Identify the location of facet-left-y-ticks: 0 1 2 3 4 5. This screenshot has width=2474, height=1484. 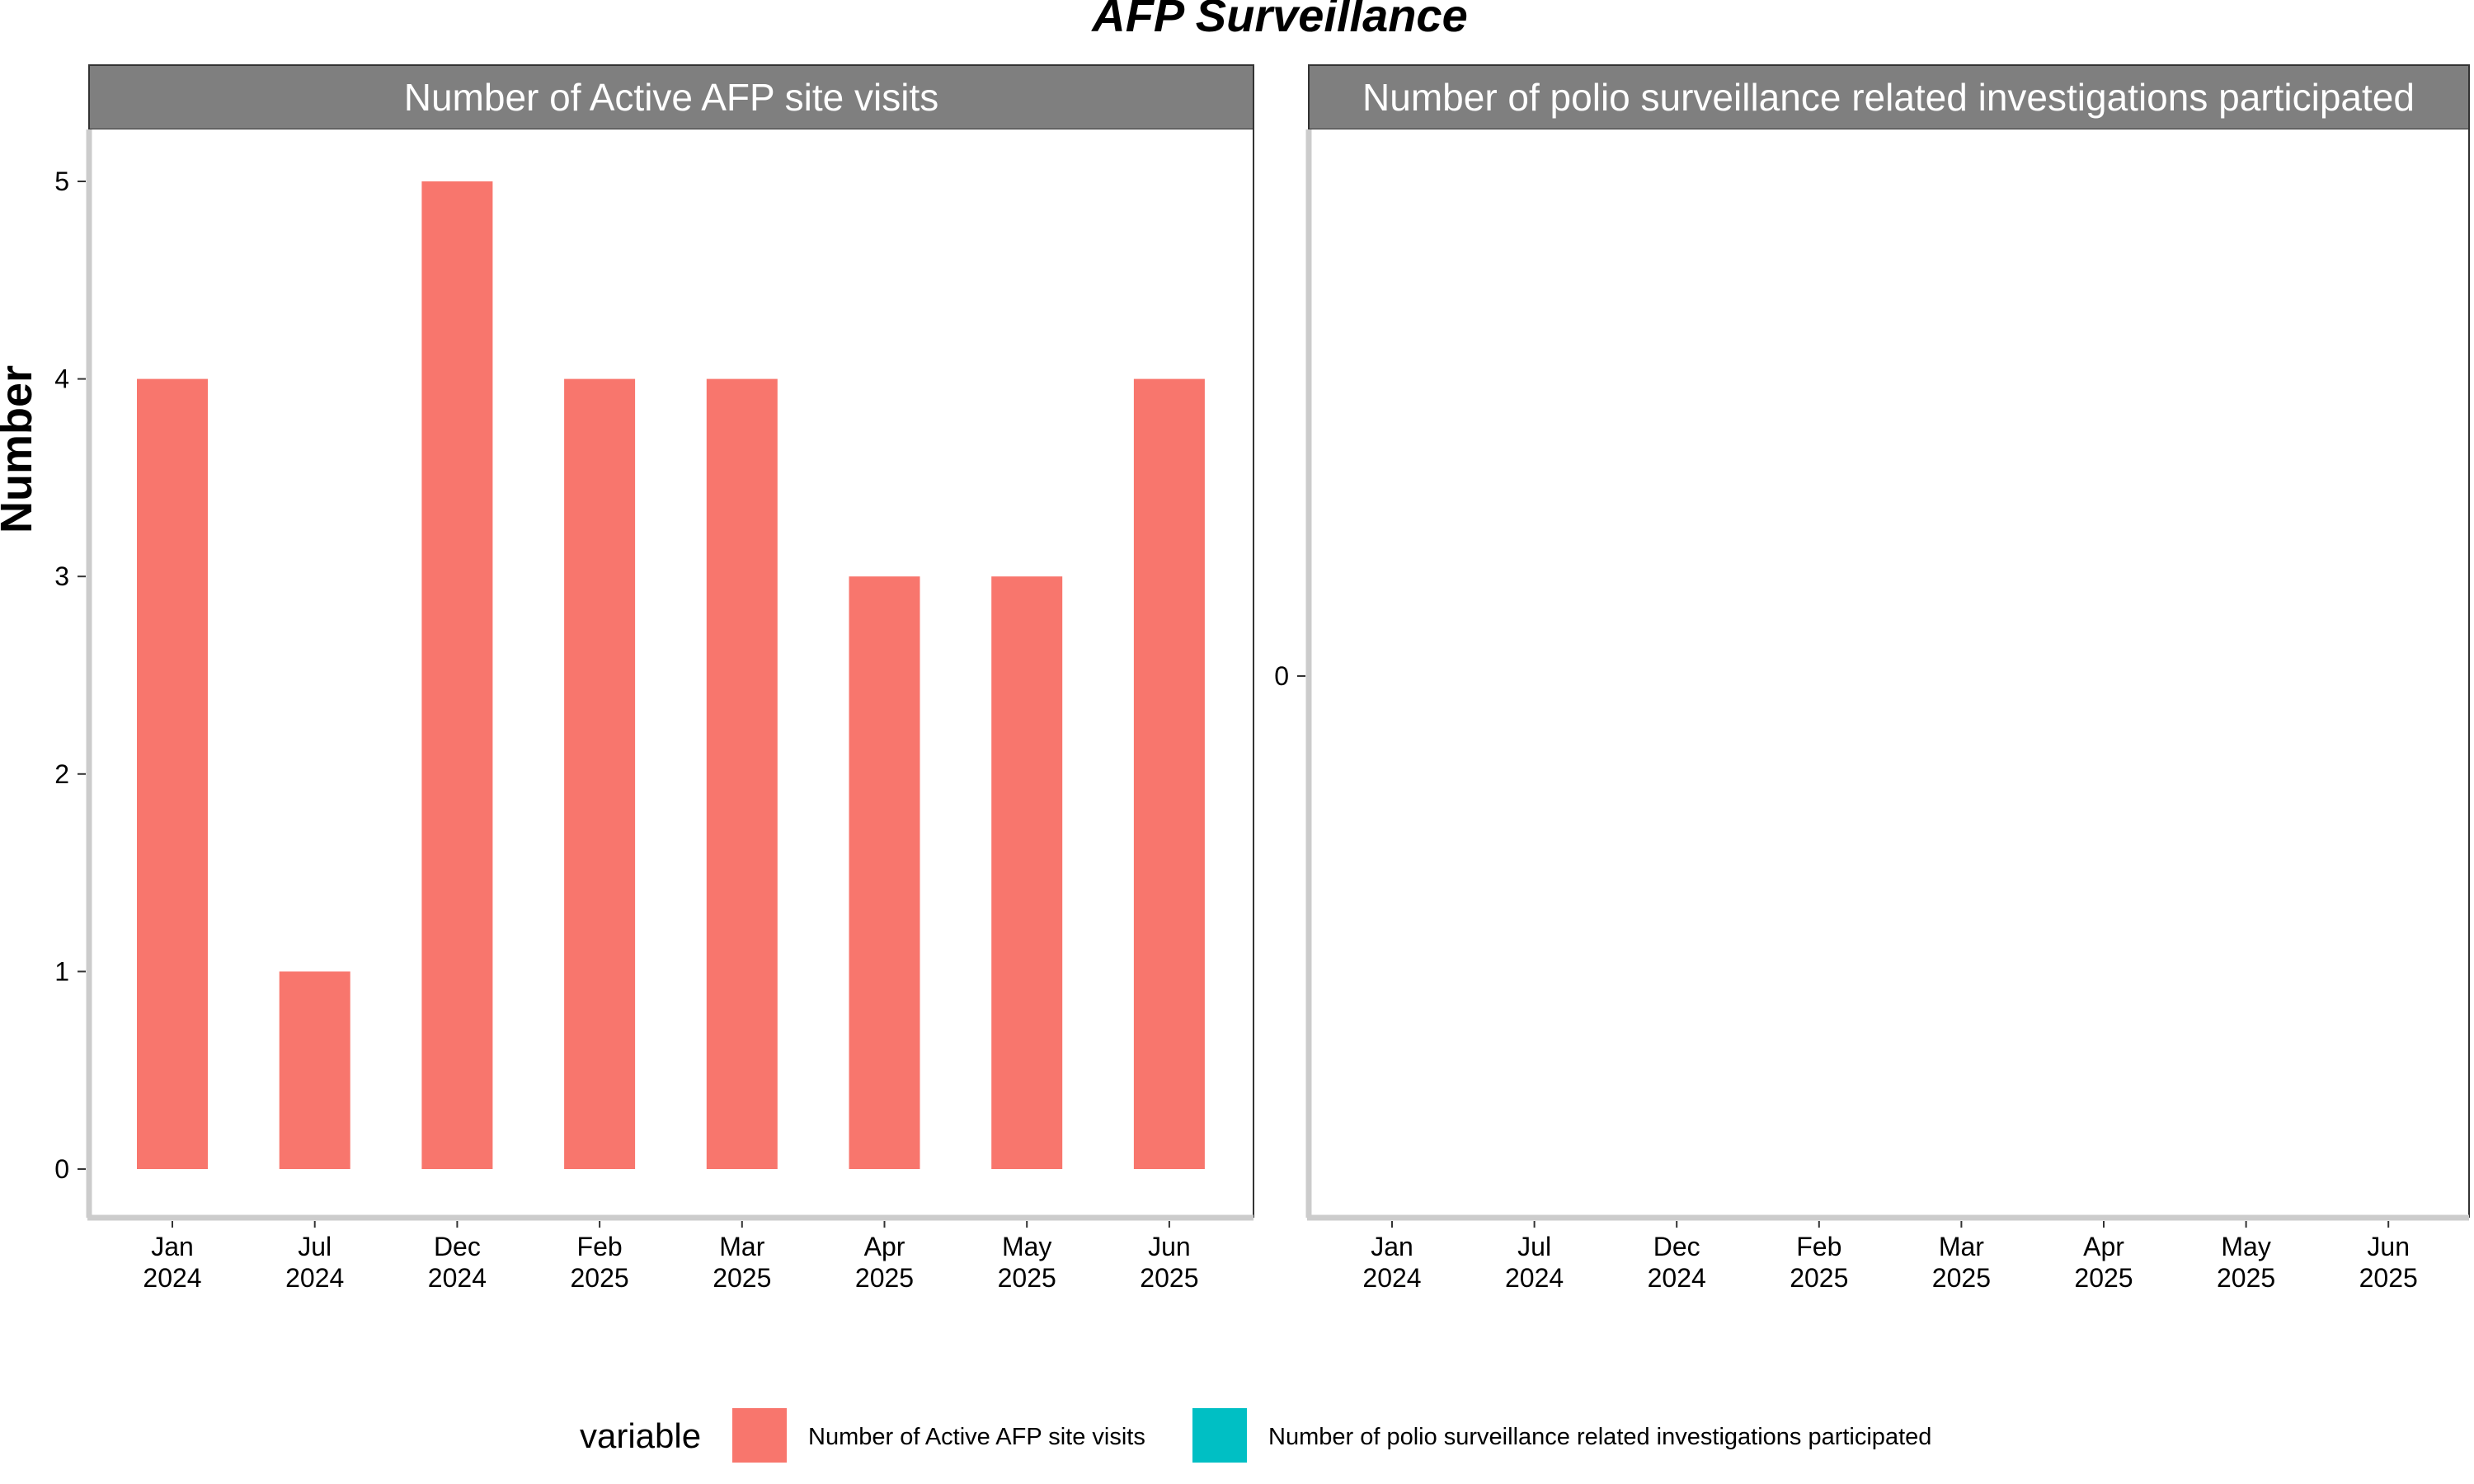
(70, 675).